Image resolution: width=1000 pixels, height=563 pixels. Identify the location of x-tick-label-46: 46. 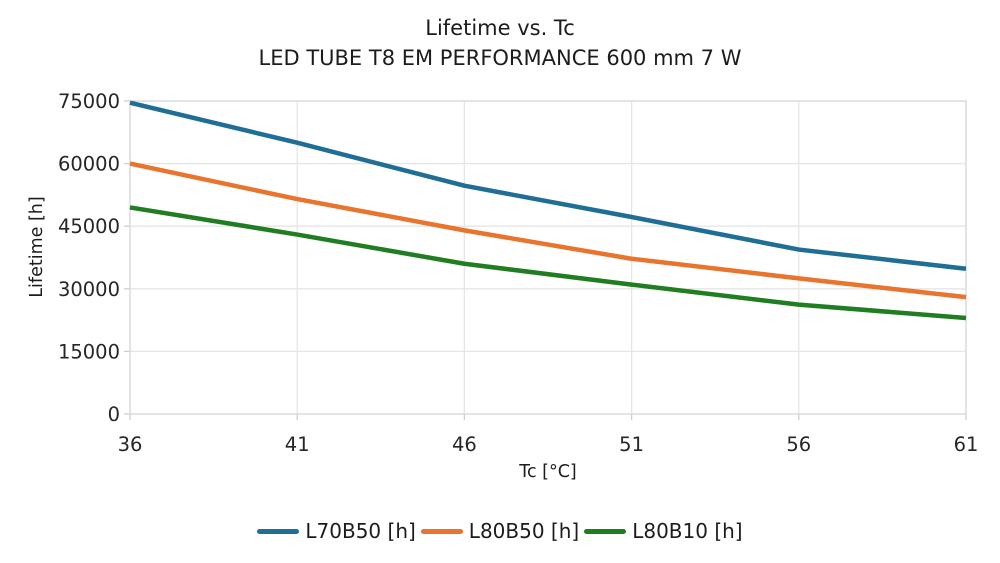
(464, 444).